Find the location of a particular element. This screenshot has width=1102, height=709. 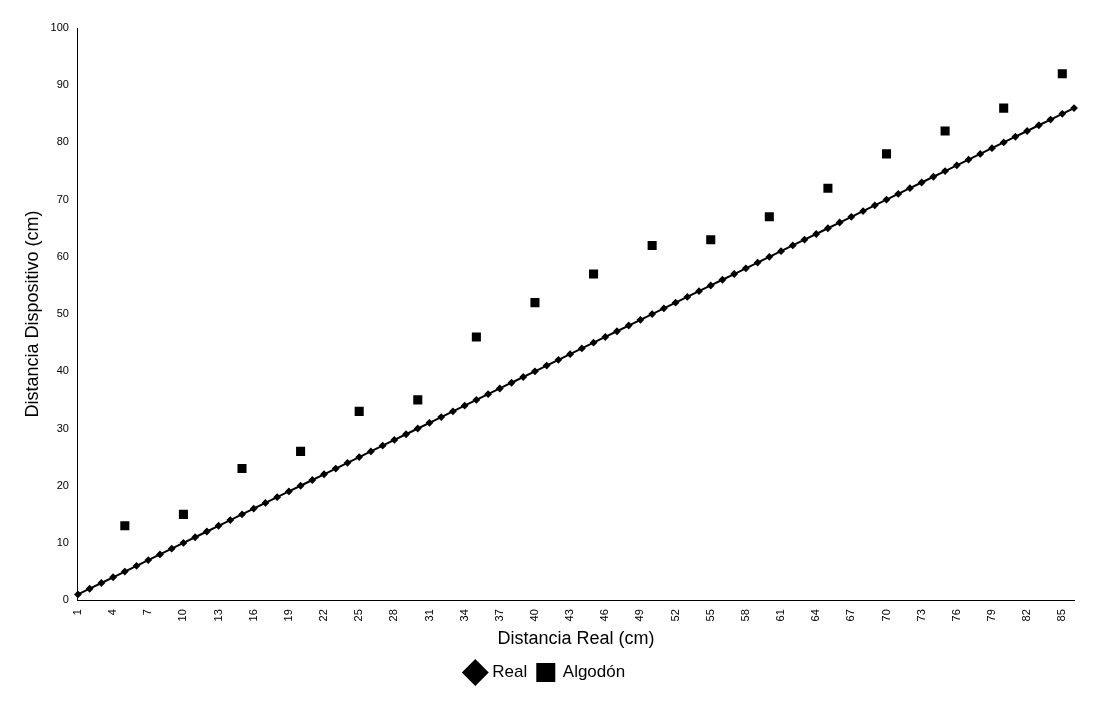

x-tick-label: 61 is located at coordinates (780, 615).